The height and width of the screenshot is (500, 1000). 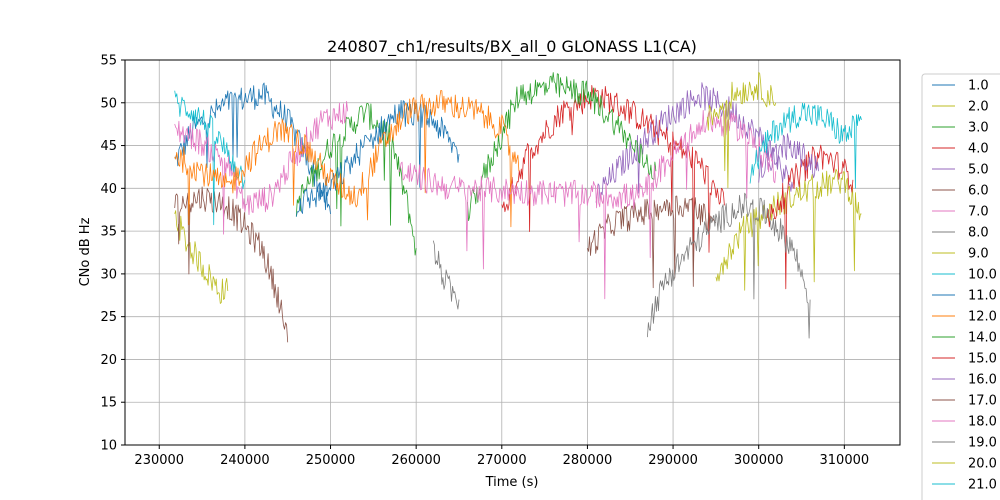 What do you see at coordinates (982, 422) in the screenshot?
I see `legend-label: 18.0` at bounding box center [982, 422].